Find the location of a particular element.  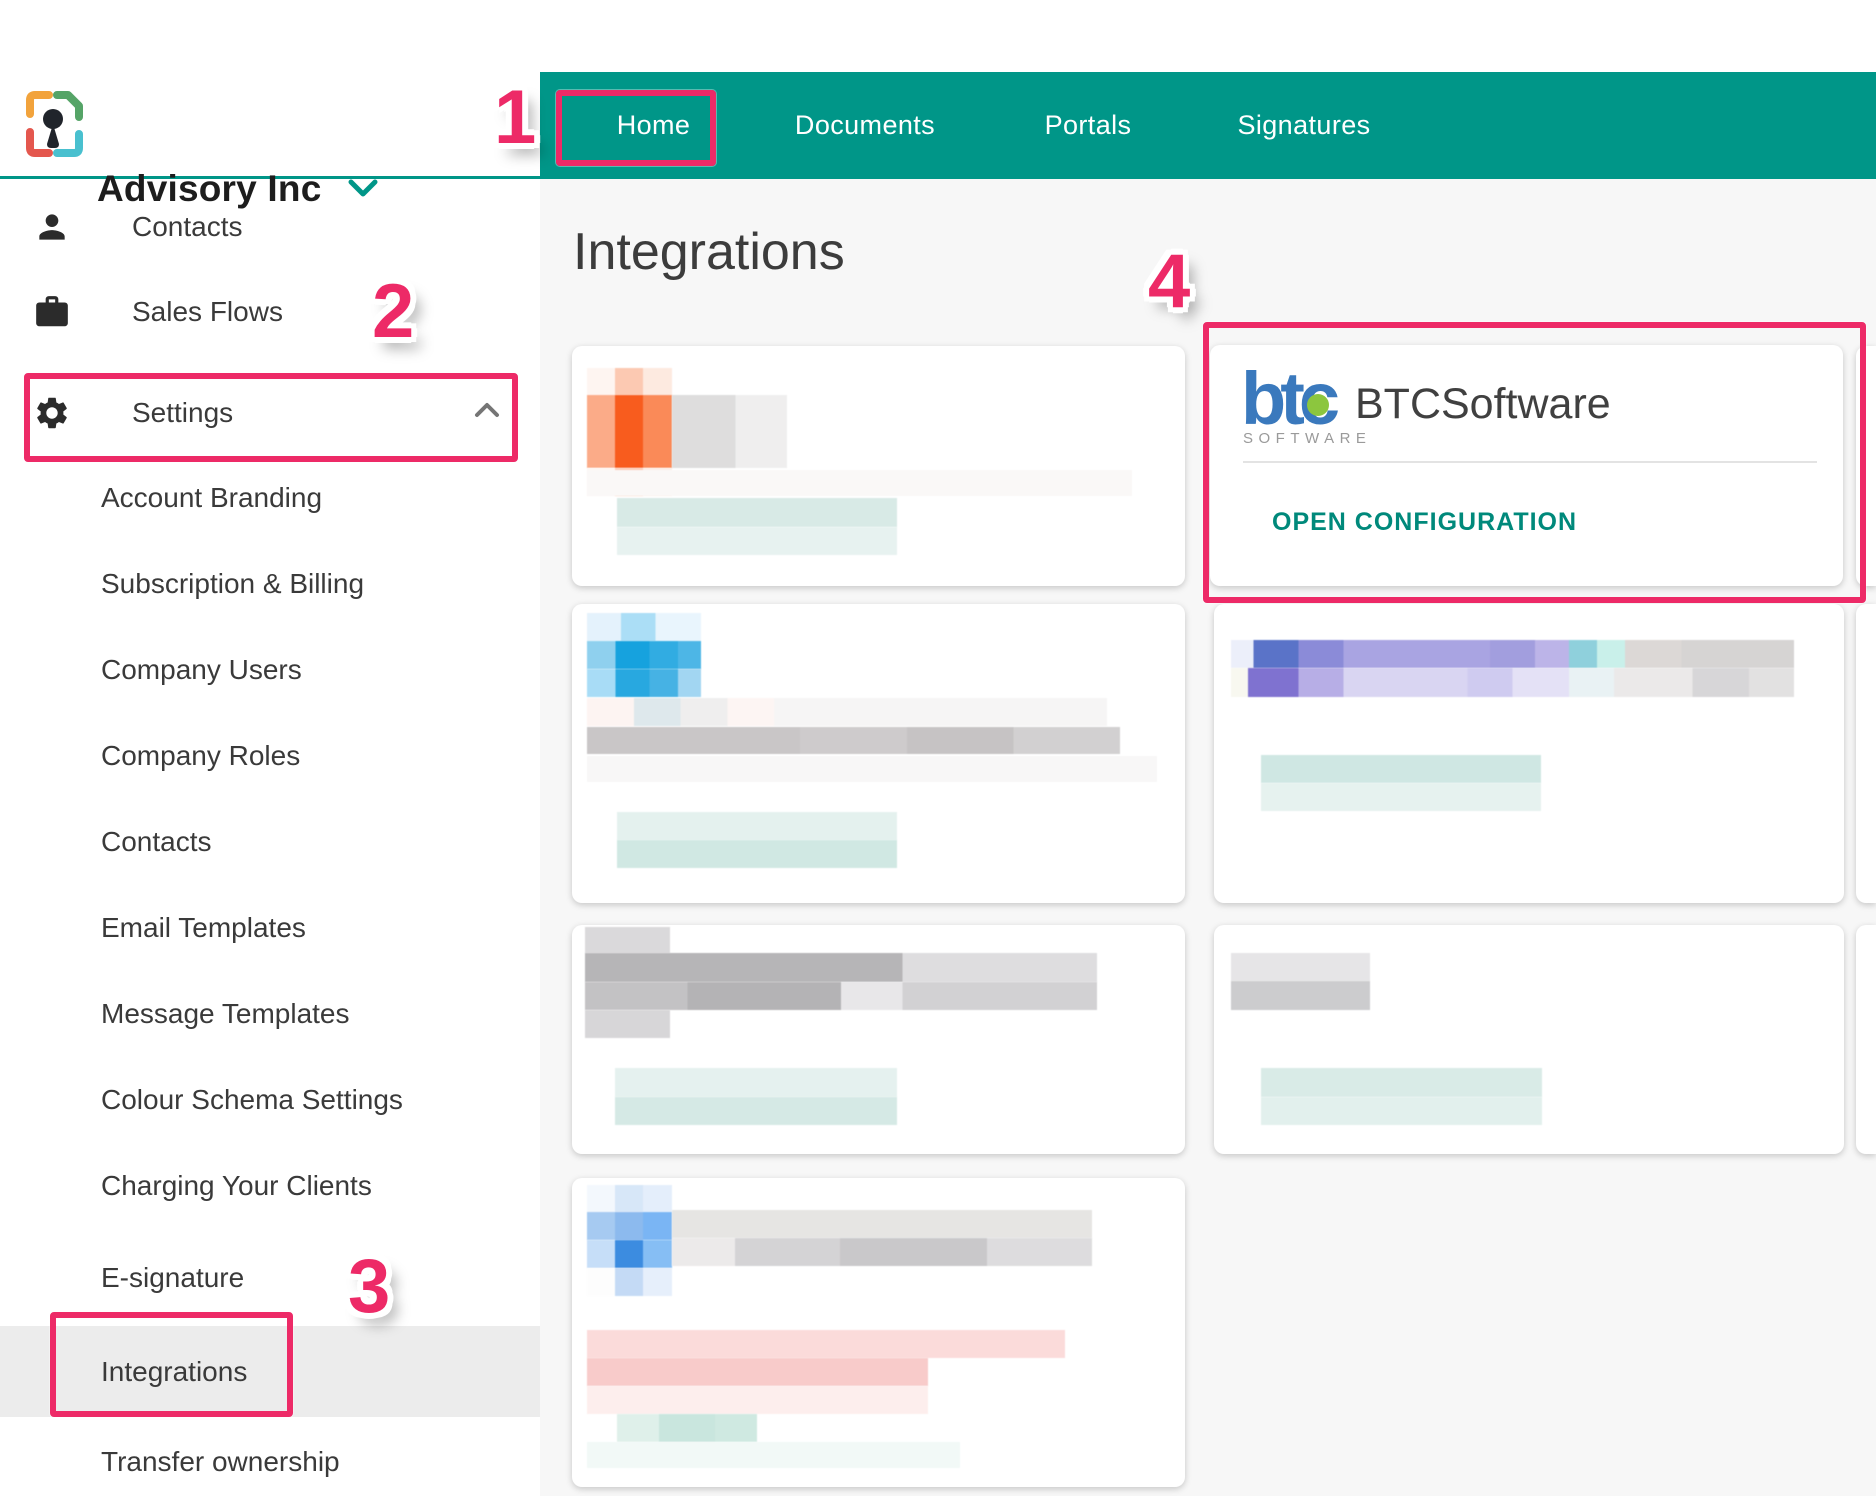

sidebar-item-label: Contacts is located at coordinates (187, 226).